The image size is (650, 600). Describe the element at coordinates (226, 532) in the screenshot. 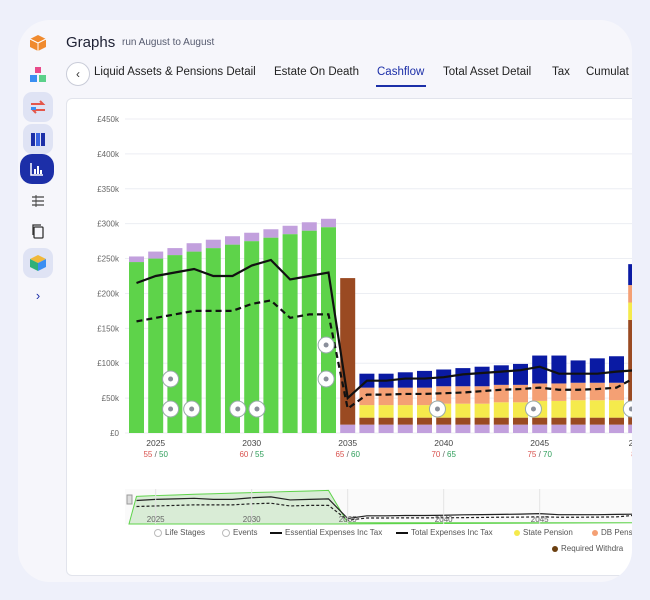

I see `circle-icon` at that location.